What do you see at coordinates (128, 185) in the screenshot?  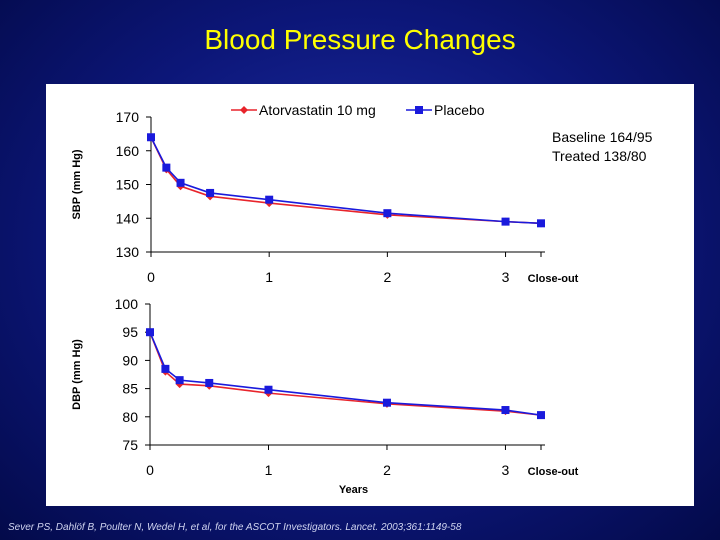 I see `sbp-y-tick-label: 150` at bounding box center [128, 185].